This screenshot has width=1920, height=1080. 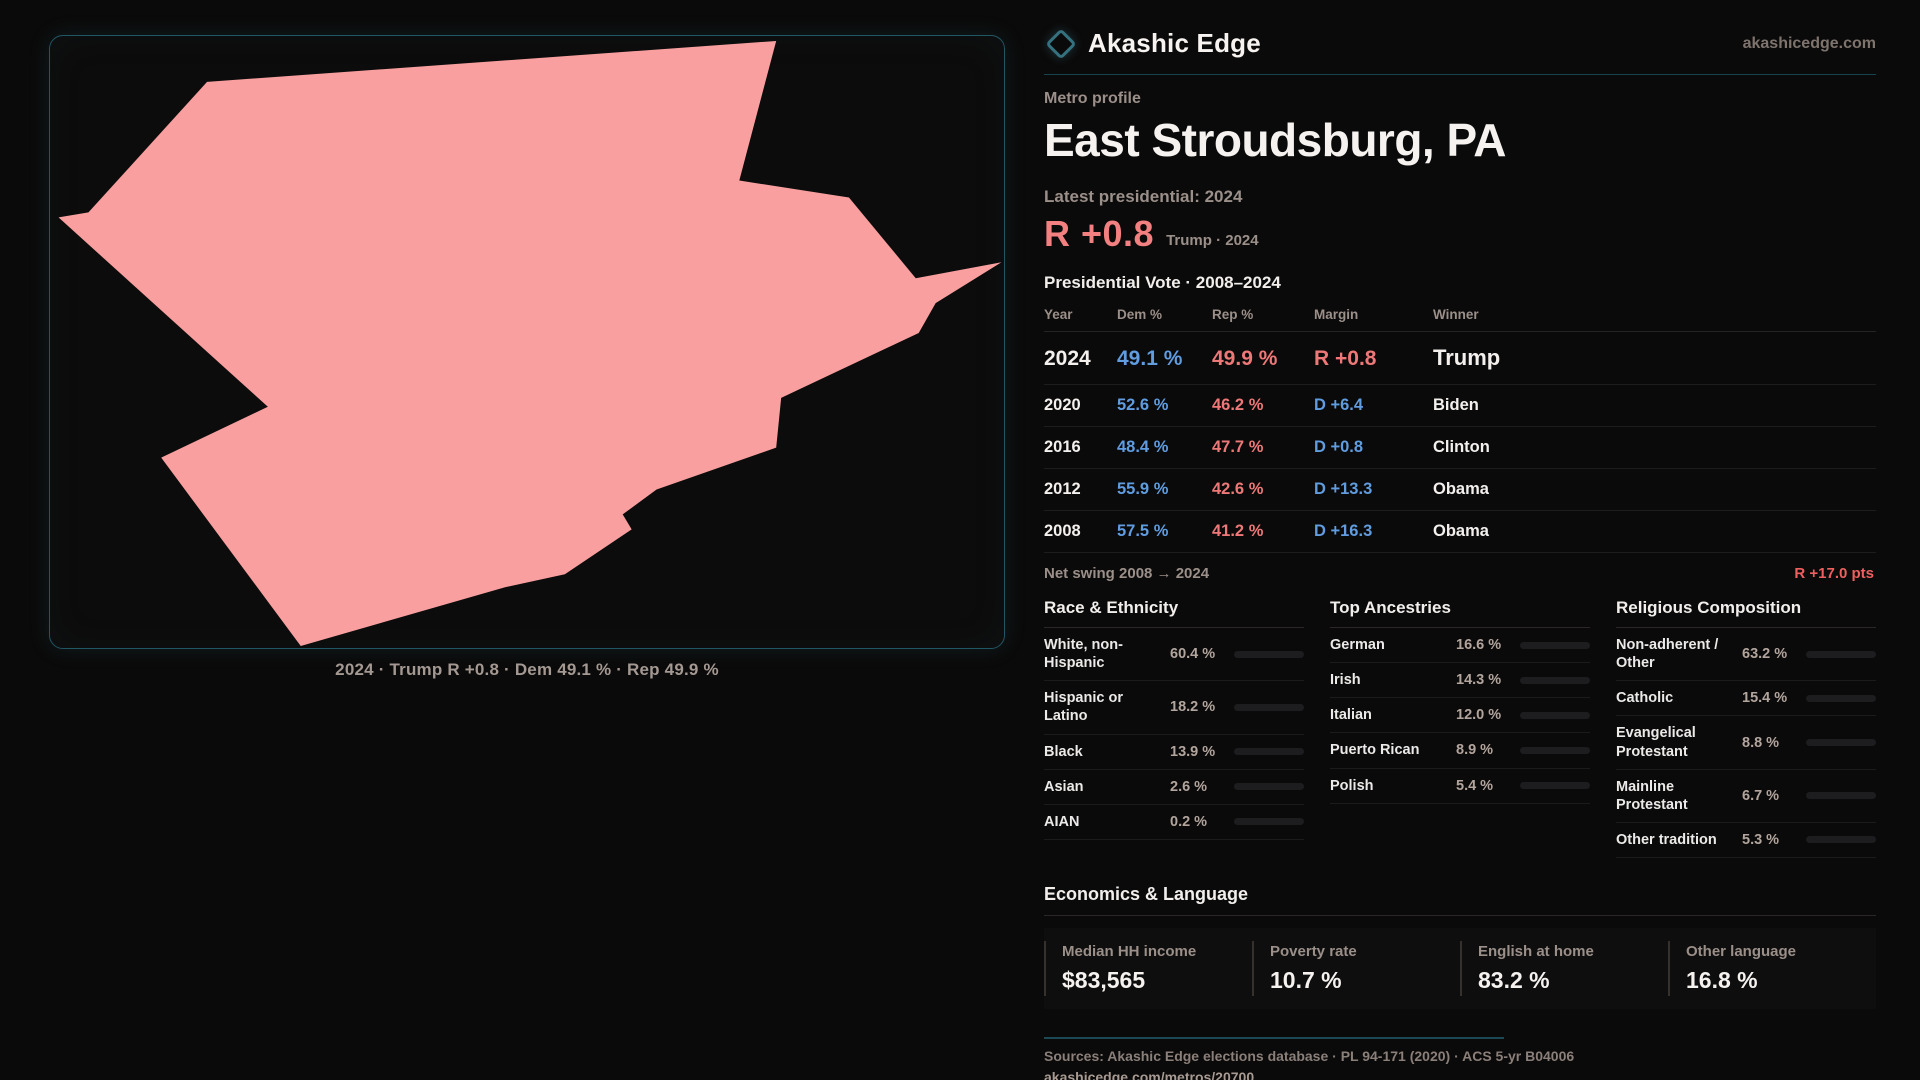 I want to click on brand-domain: akashicedge.com, so click(x=1809, y=43).